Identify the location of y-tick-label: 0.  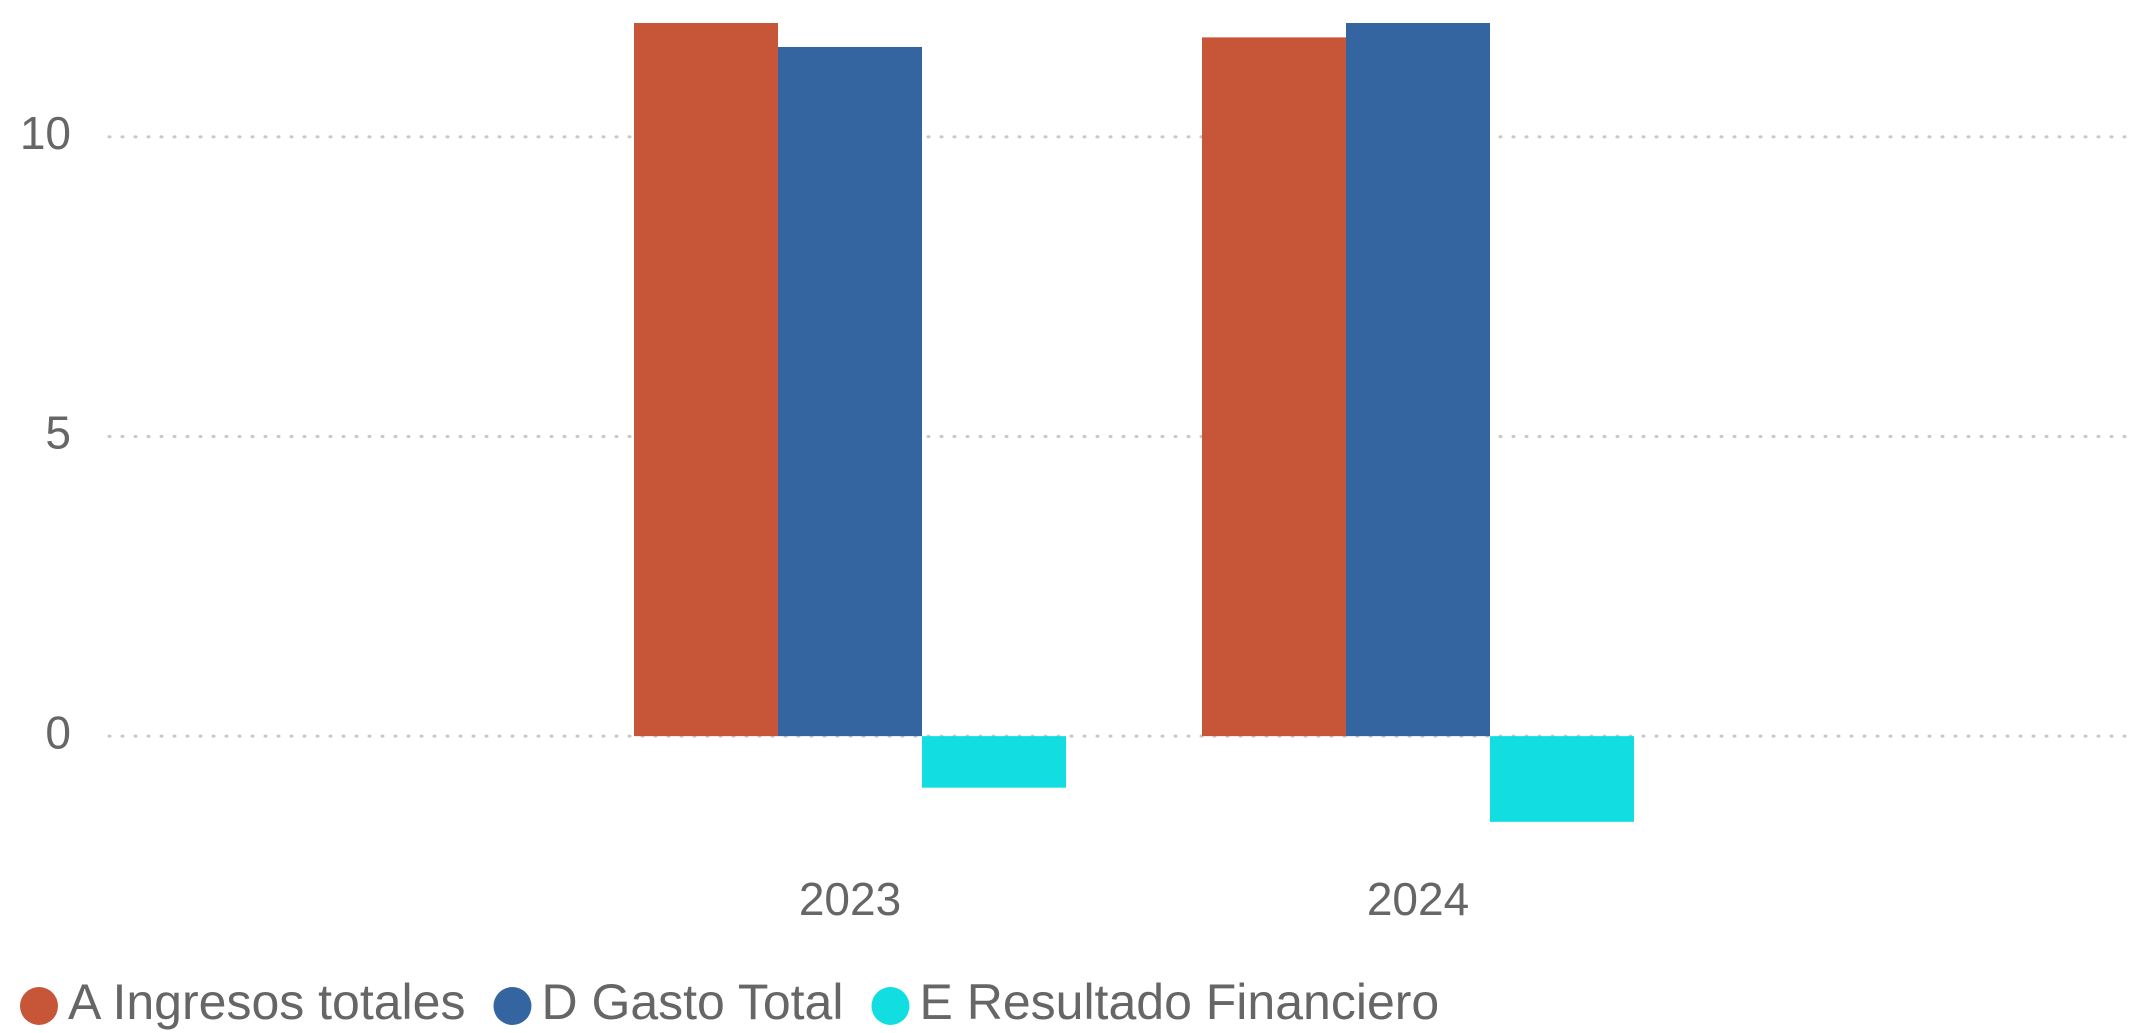
(58, 732).